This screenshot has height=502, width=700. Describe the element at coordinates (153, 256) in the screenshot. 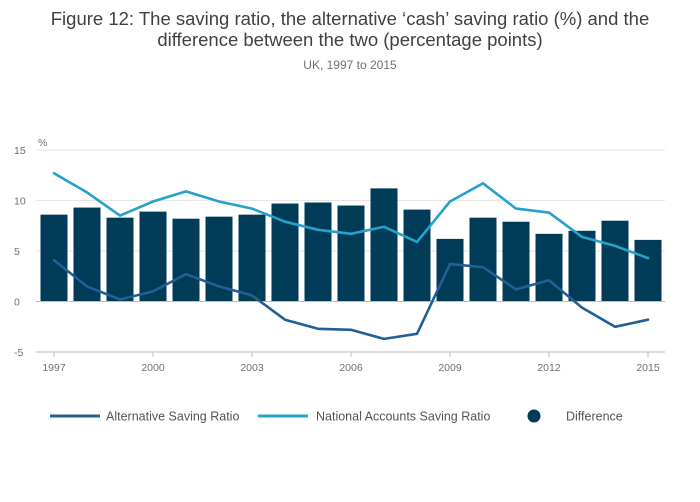

I see `difference-bar-2000` at that location.